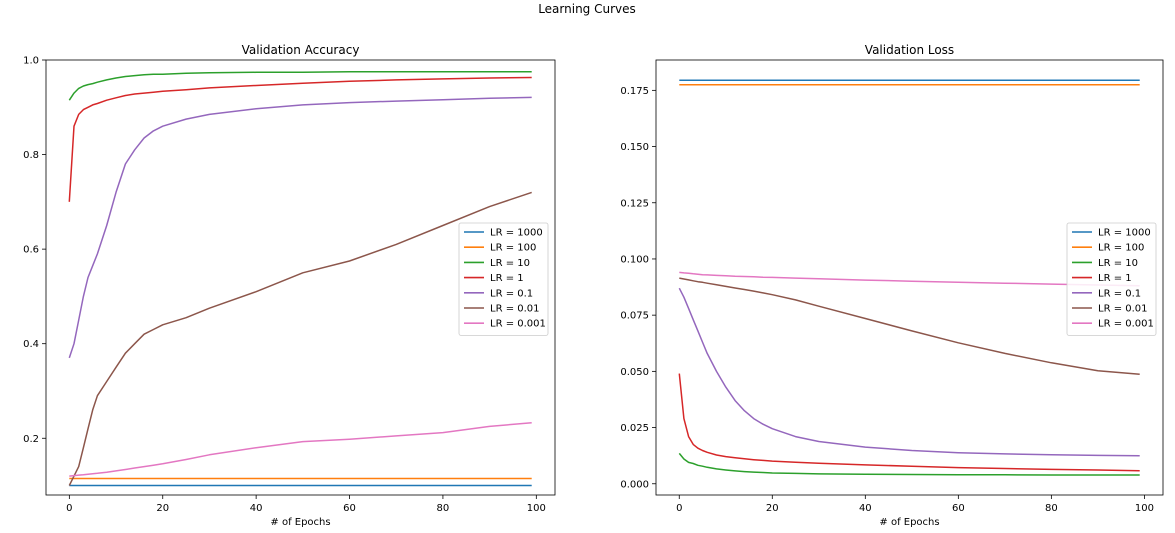  Describe the element at coordinates (634, 372) in the screenshot. I see `y-tick-label: 0.050` at that location.